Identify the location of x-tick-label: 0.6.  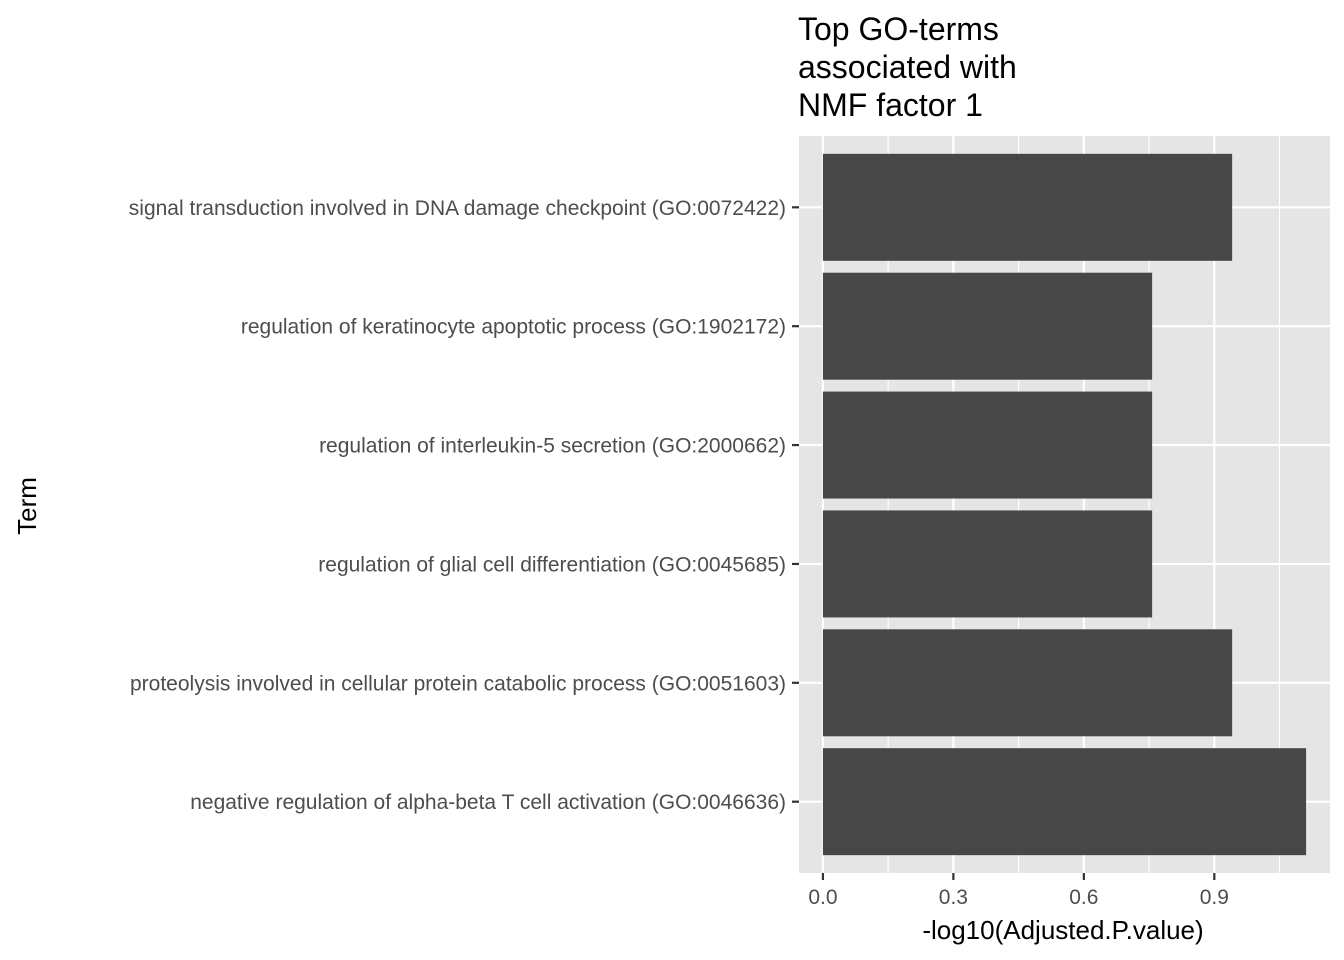
(1083, 897).